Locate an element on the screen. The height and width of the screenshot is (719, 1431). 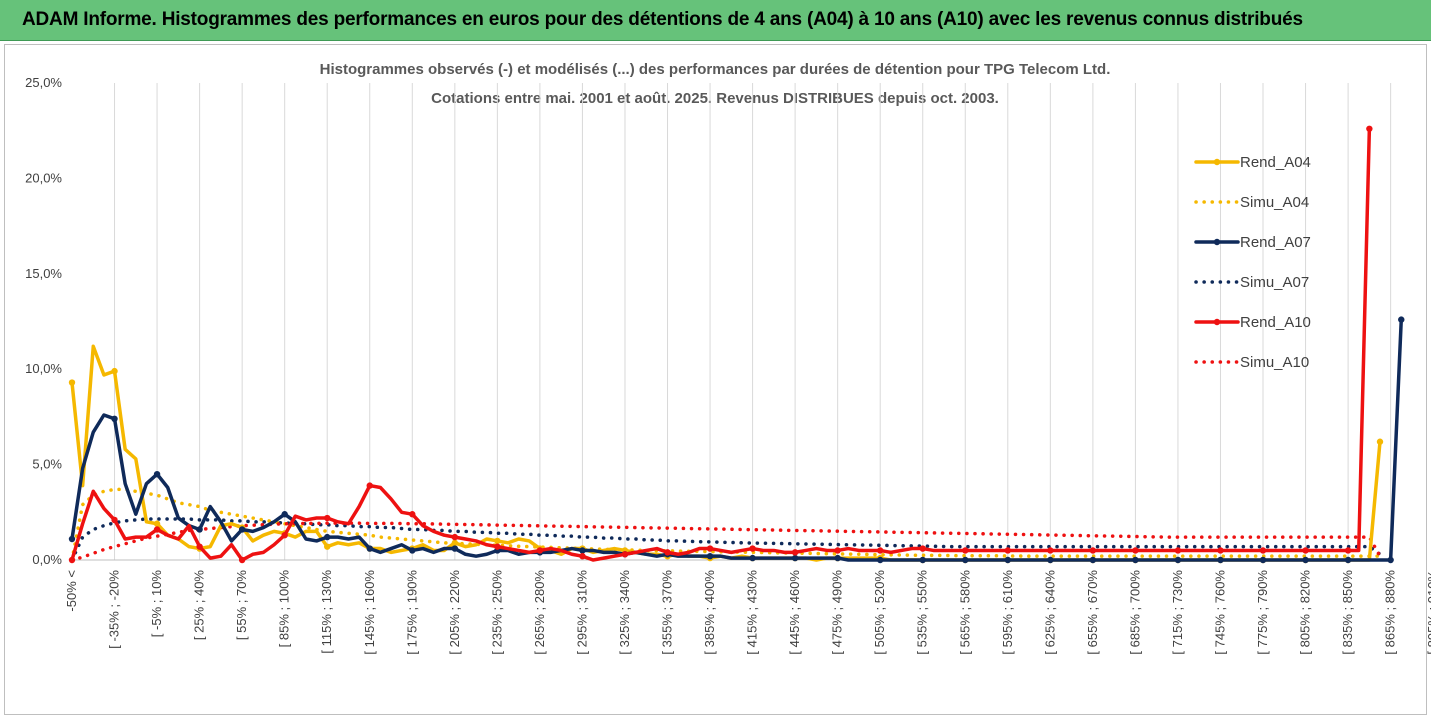
x-tick-label: [ 625% ; 640% is located at coordinates (1049, 612).